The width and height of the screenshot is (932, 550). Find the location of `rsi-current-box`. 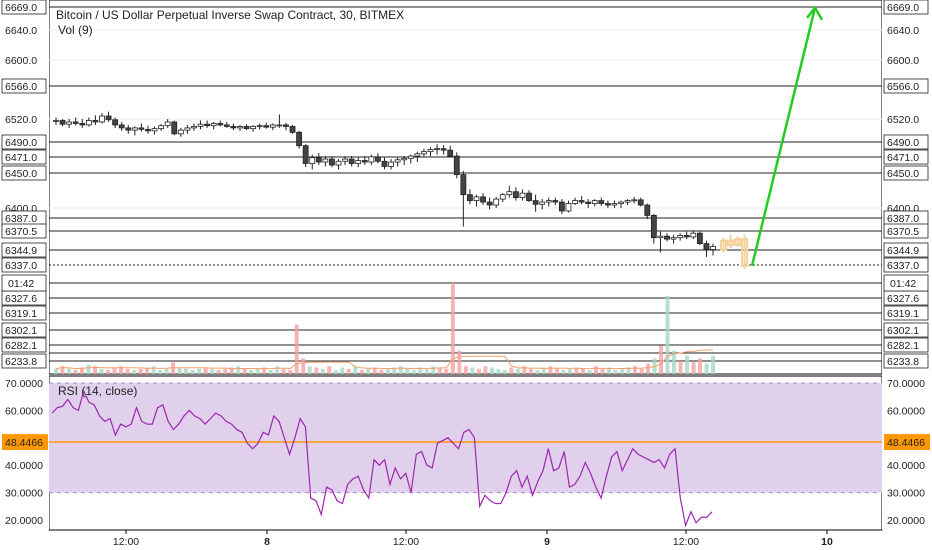

rsi-current-box is located at coordinates (25, 442).